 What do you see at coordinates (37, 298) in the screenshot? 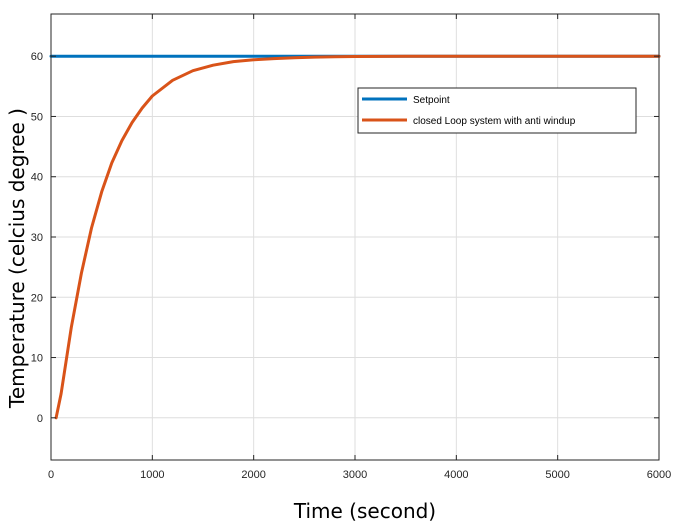
I see `y-tick-label: 20` at bounding box center [37, 298].